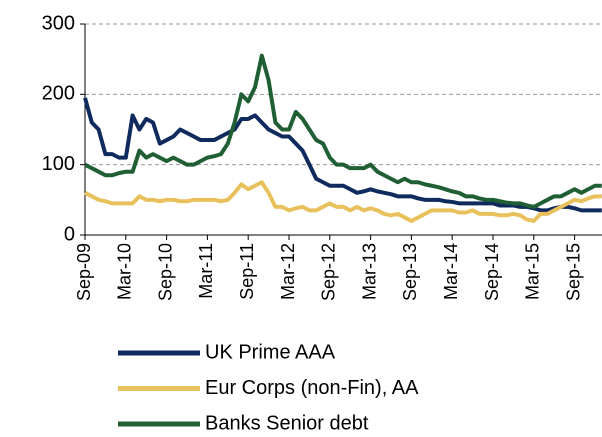  What do you see at coordinates (329, 272) in the screenshot?
I see `x-tick-label: Sep-12` at bounding box center [329, 272].